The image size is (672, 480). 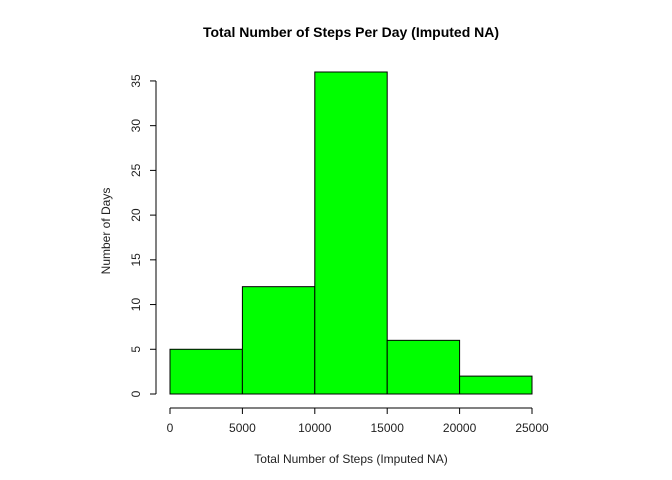 What do you see at coordinates (242, 428) in the screenshot?
I see `x-tick-label: 5000` at bounding box center [242, 428].